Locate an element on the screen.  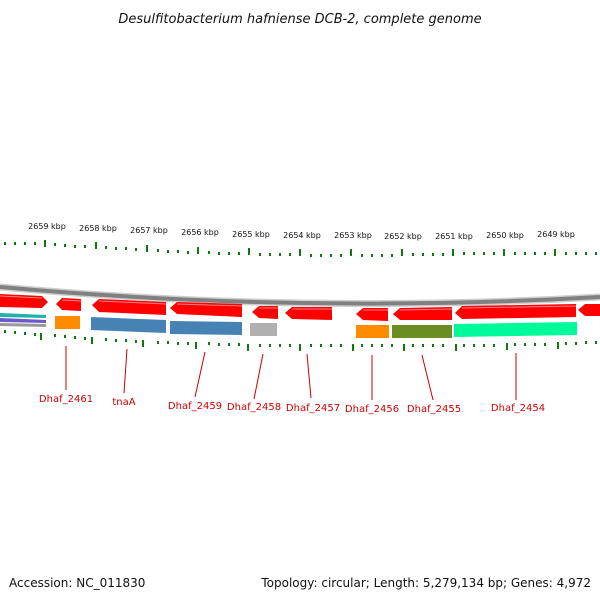
inner-minor-ticks is located at coordinates (300, 338).